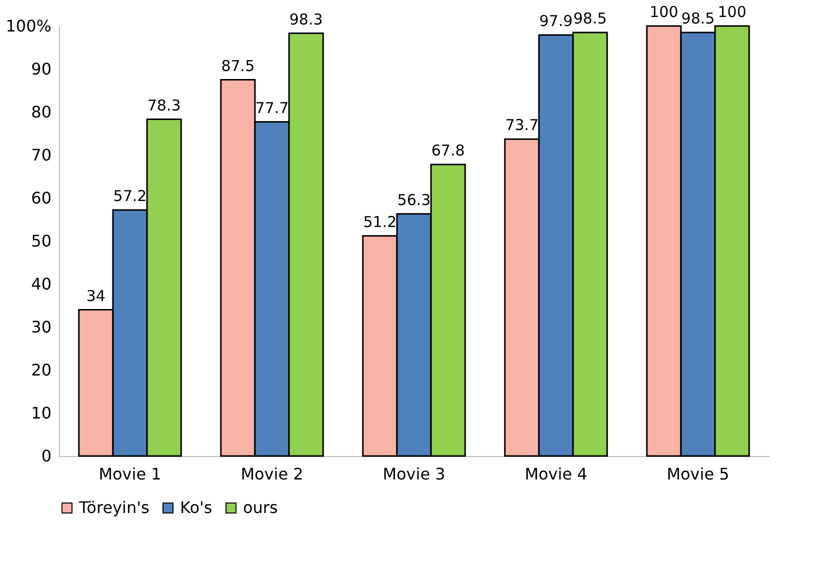  What do you see at coordinates (272, 474) in the screenshot?
I see `x-tick-label: Movie 2` at bounding box center [272, 474].